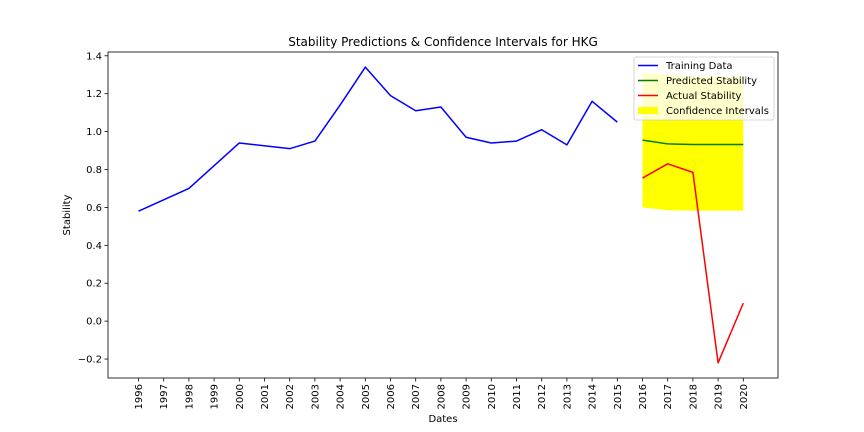 The width and height of the screenshot is (864, 432). What do you see at coordinates (593, 396) in the screenshot?
I see `x-tick-label: 2014` at bounding box center [593, 396].